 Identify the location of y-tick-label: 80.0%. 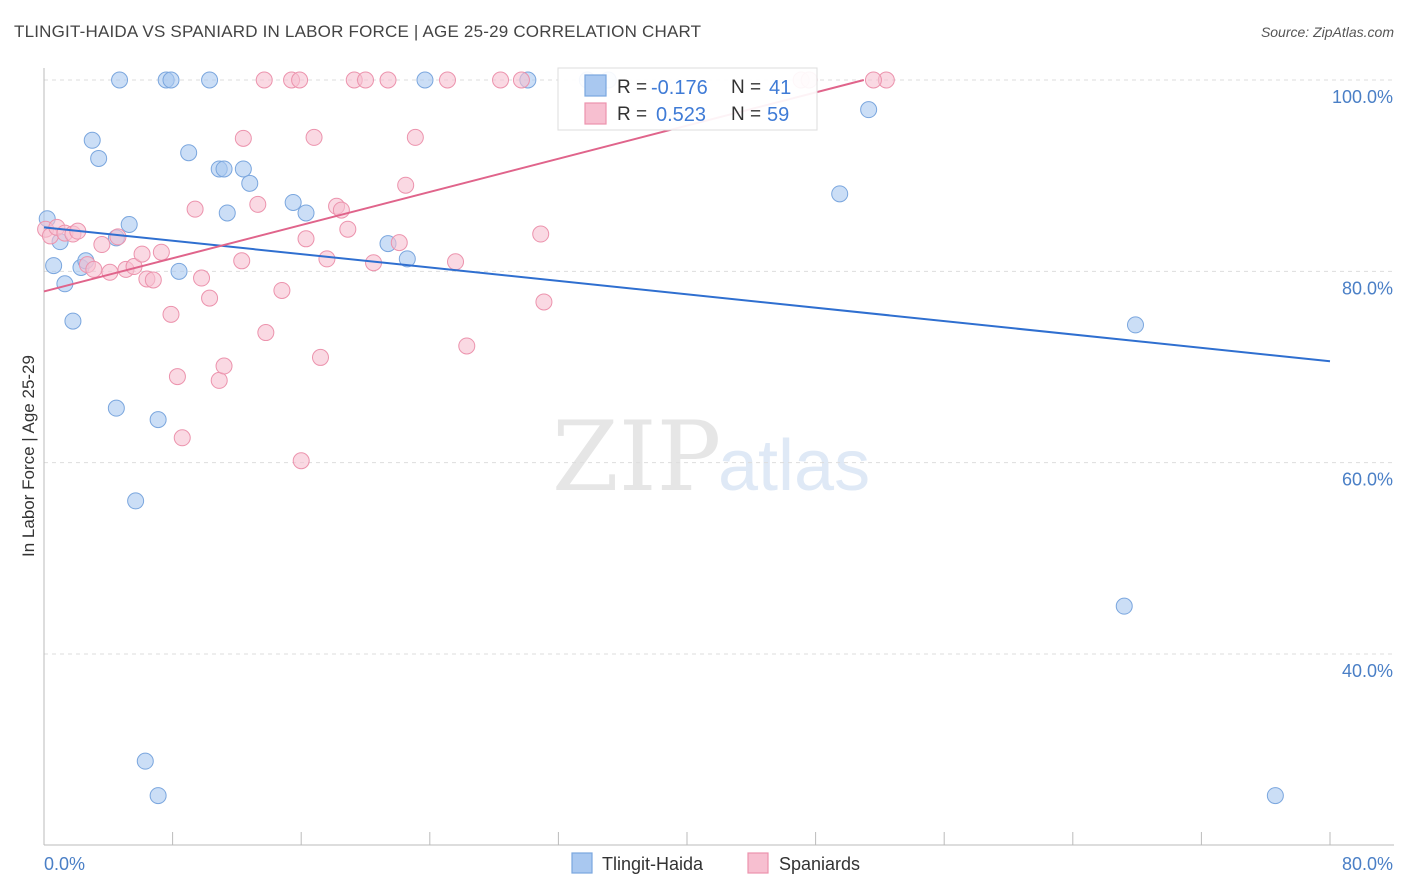
(1367, 288).